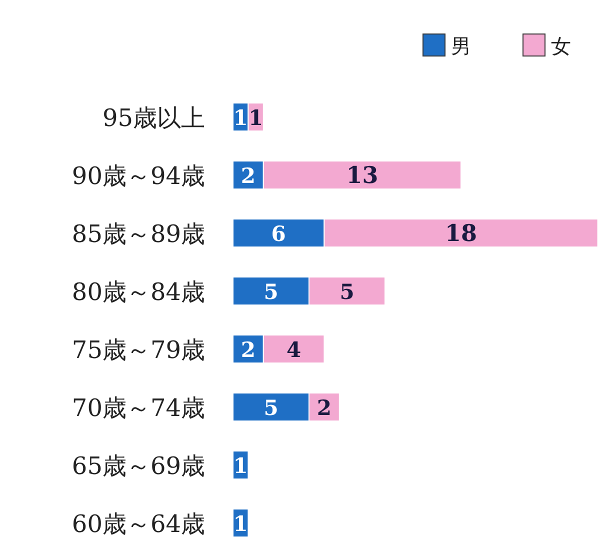 This screenshot has width=598, height=538. I want to click on data-label: 18, so click(461, 233).